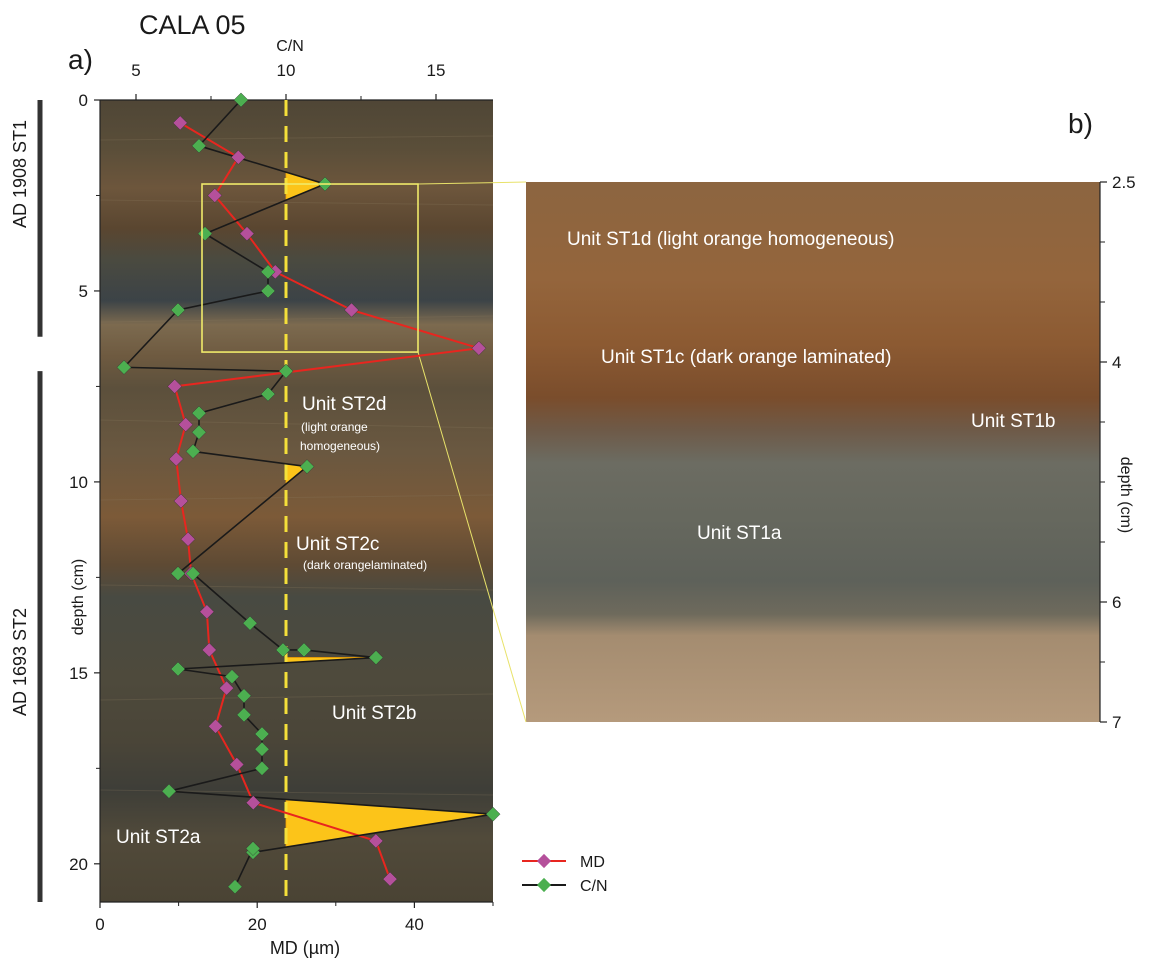 Image resolution: width=1153 pixels, height=962 pixels. Describe the element at coordinates (436, 70) in the screenshot. I see `x-tick-label-top: 15` at that location.